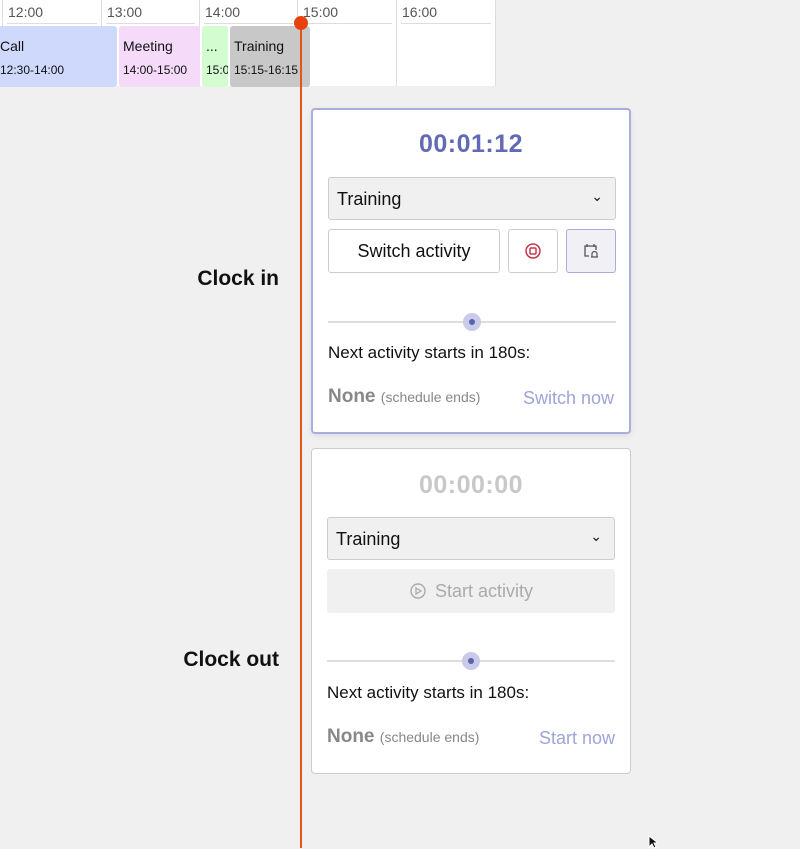 The width and height of the screenshot is (800, 849). I want to click on event-time: 15:15-16:15, so click(266, 70).